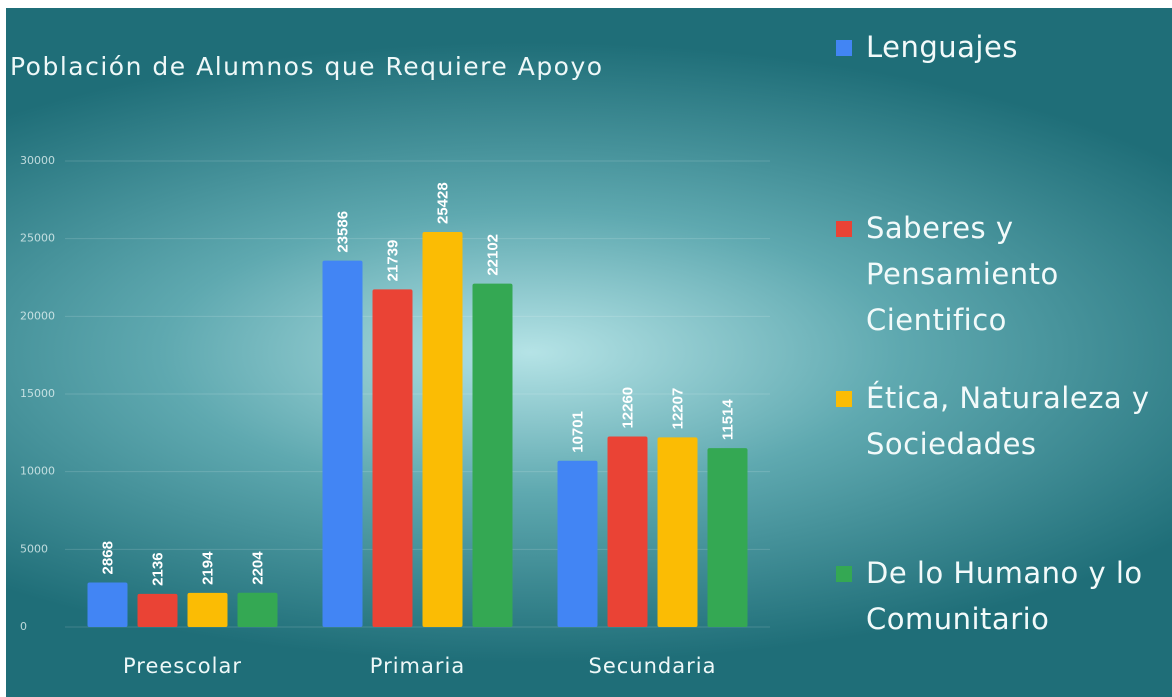 This screenshot has height=697, width=1172. I want to click on value-label: 2136, so click(157, 568).